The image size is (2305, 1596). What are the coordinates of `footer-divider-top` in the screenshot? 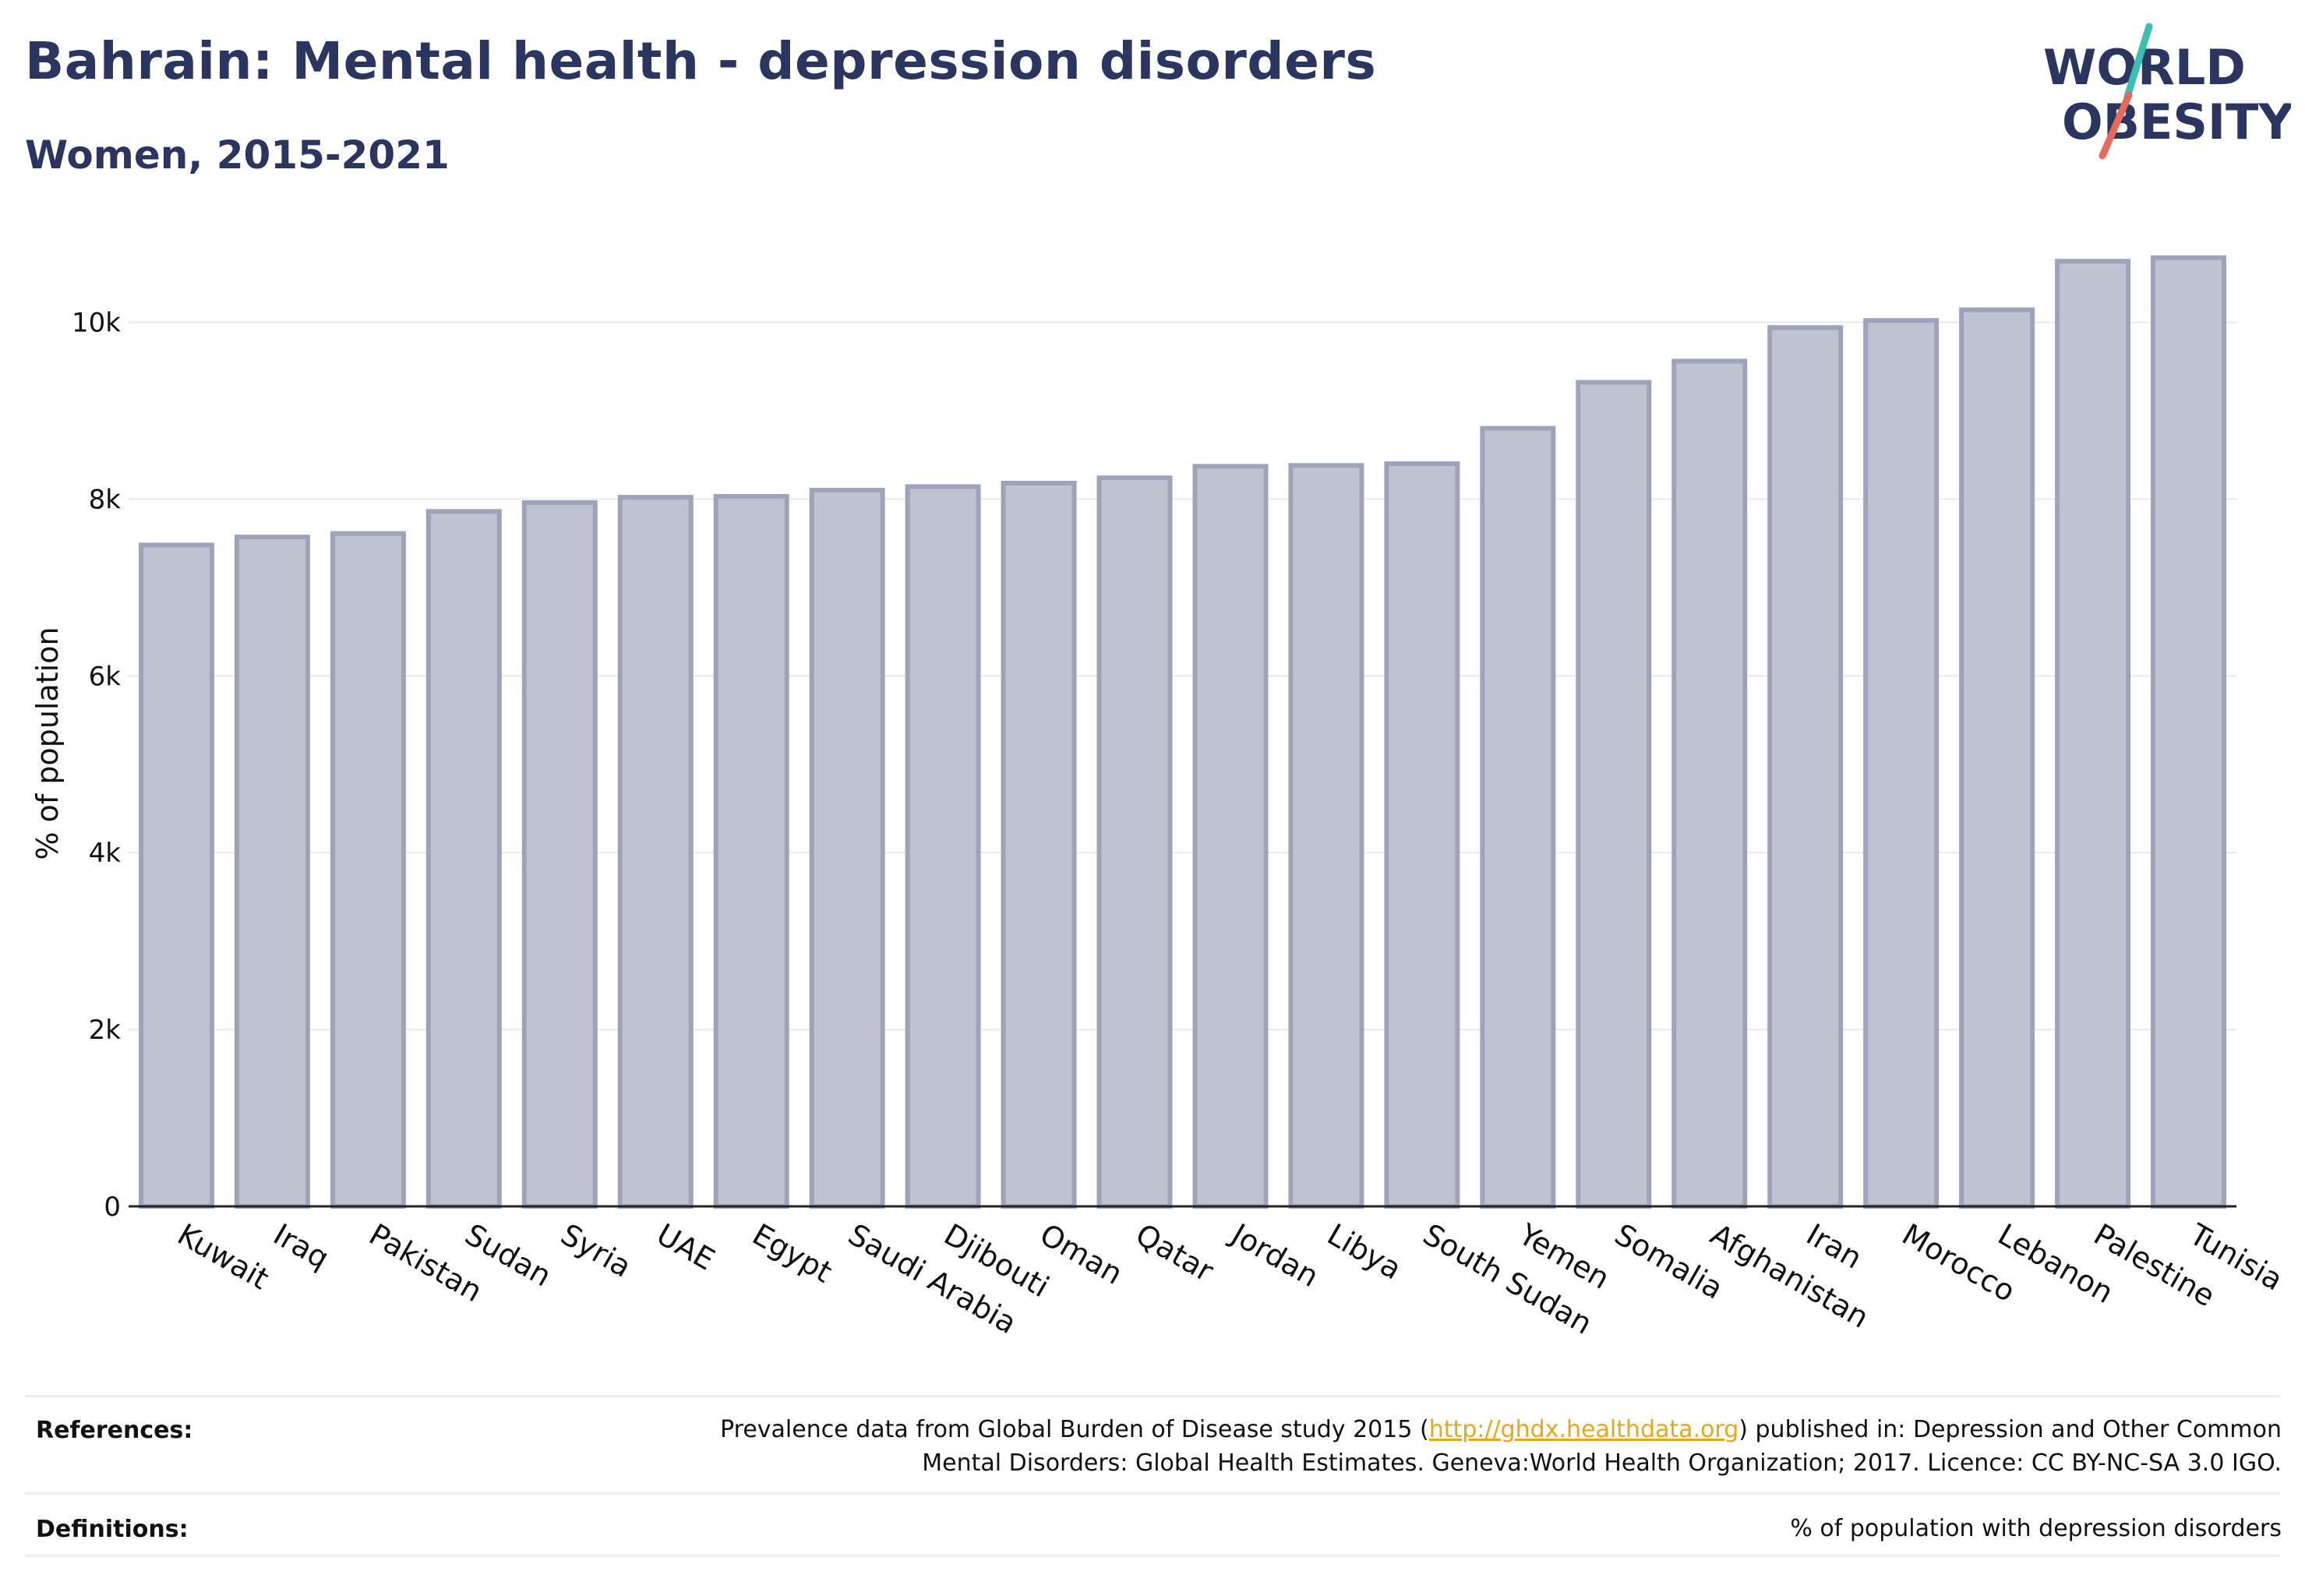 It's located at (1152, 1396).